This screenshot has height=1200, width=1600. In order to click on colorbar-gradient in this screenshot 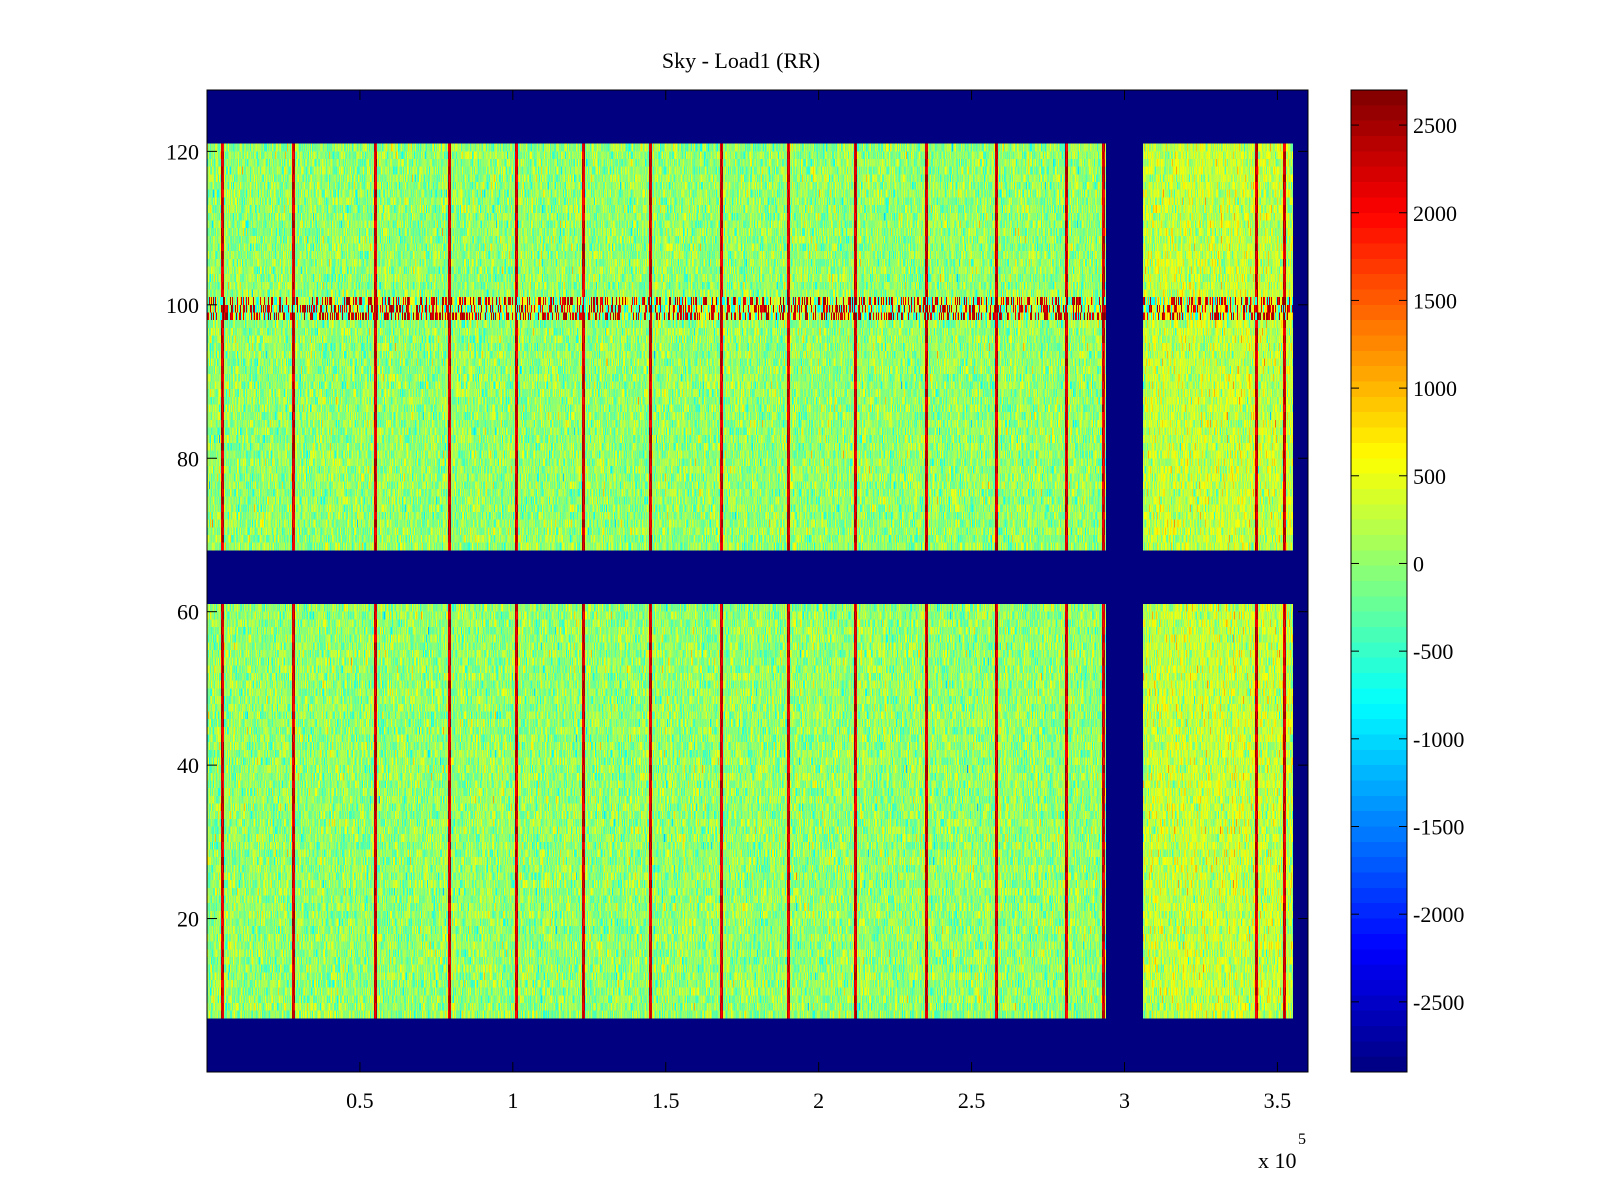, I will do `click(1379, 581)`.